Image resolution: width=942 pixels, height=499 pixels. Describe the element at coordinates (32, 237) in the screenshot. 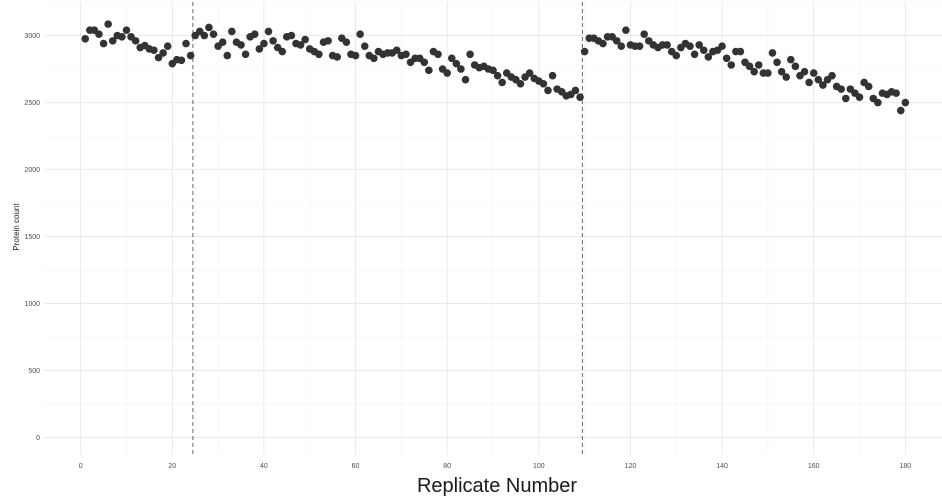

I see `y-axis-ticks: 0 500 1000 1500 2000 2500 3000` at that location.